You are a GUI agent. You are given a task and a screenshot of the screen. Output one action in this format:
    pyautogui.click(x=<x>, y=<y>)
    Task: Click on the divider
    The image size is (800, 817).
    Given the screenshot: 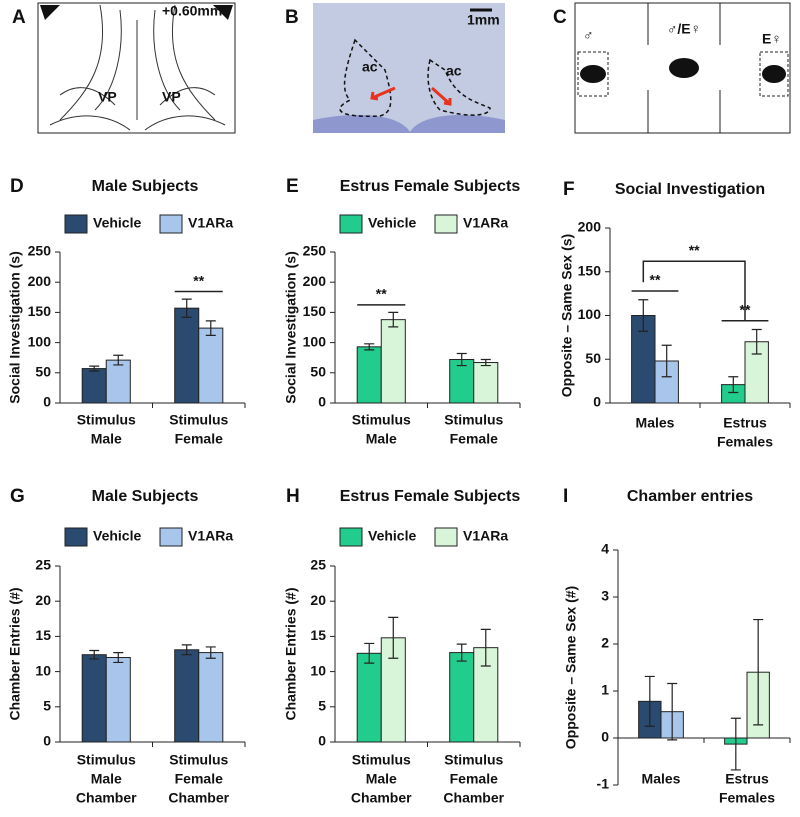 What is the action you would take?
    pyautogui.click(x=684, y=68)
    